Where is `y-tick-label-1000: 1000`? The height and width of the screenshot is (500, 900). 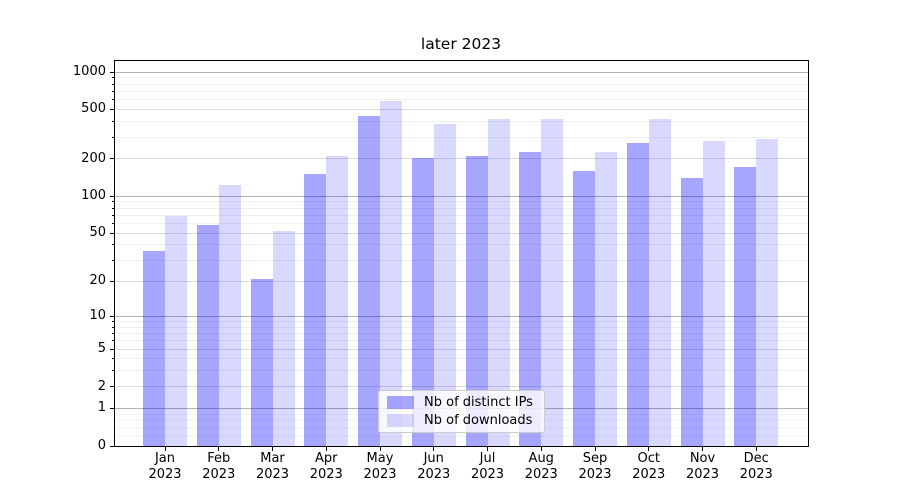
y-tick-label-1000: 1000 is located at coordinates (89, 71).